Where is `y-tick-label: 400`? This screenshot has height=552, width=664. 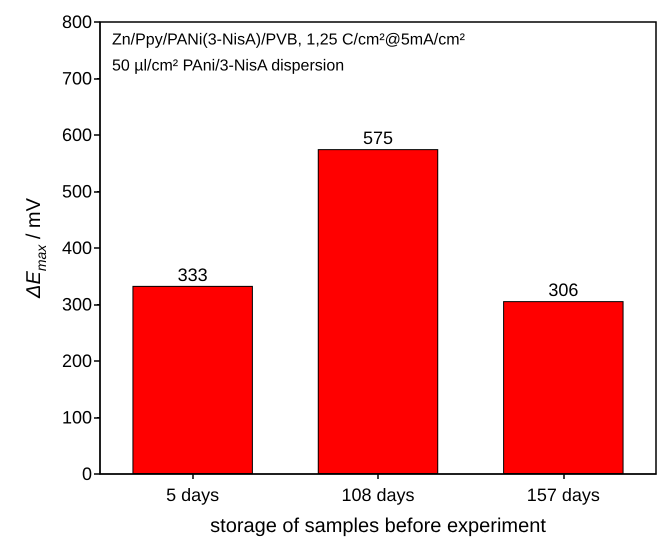
y-tick-label: 400 is located at coordinates (77, 248).